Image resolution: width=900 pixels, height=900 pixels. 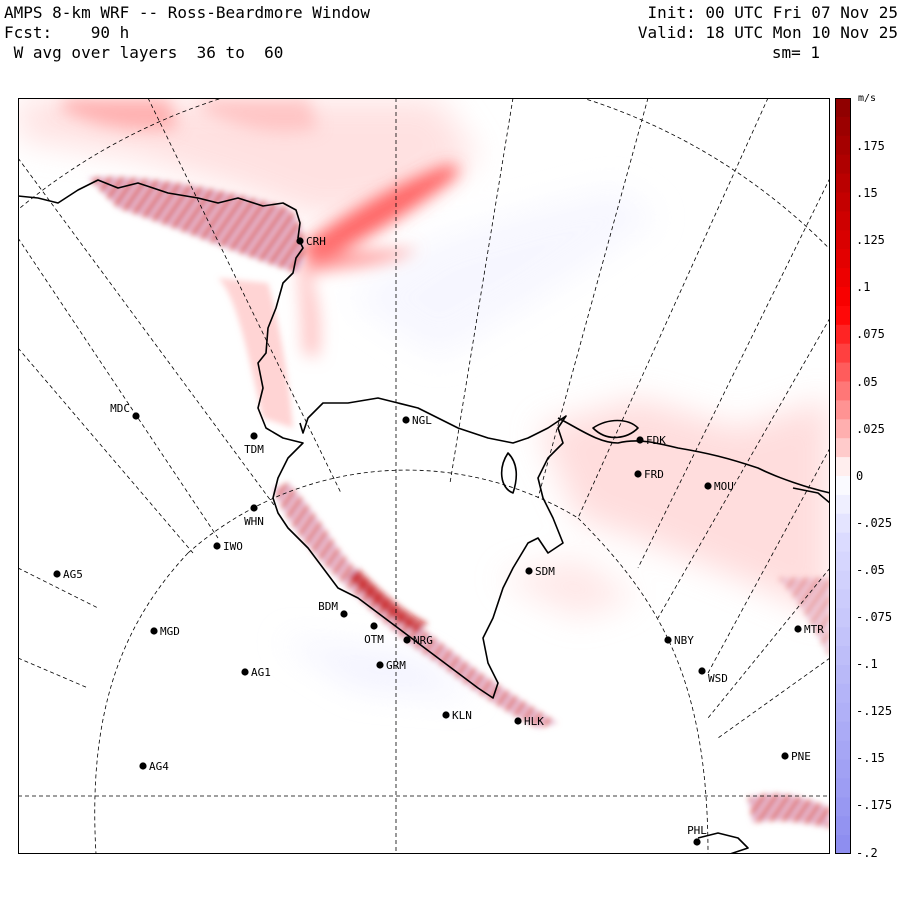 What do you see at coordinates (867, 193) in the screenshot?
I see `colorbar-tick-label: .15` at bounding box center [867, 193].